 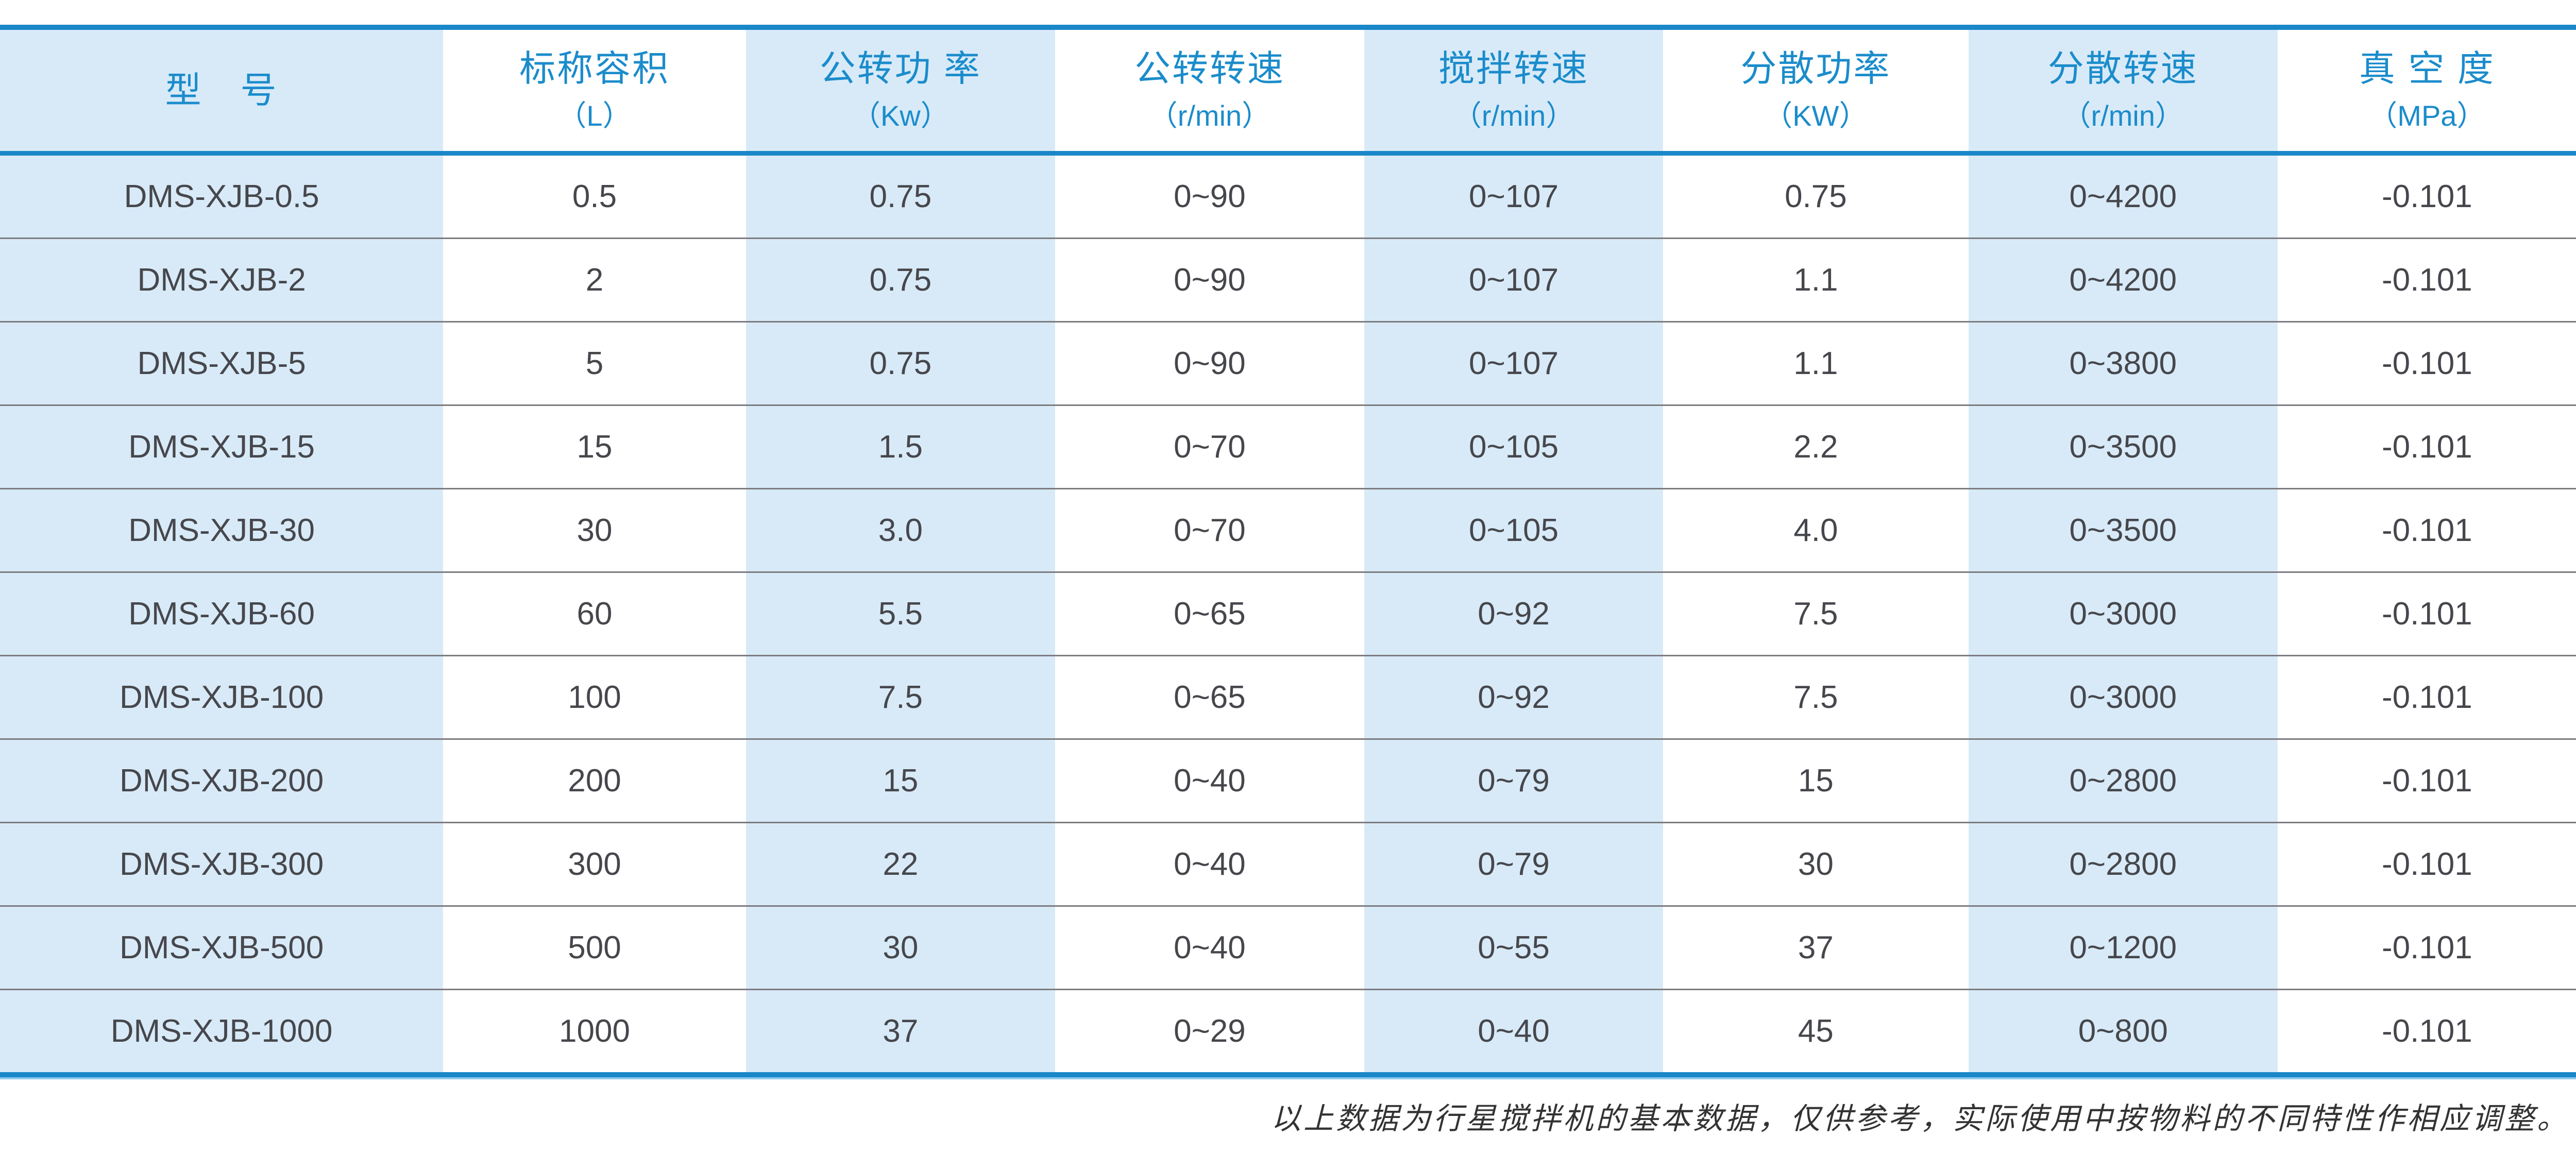 What do you see at coordinates (1288, 154) in the screenshot?
I see `header-bottom-border` at bounding box center [1288, 154].